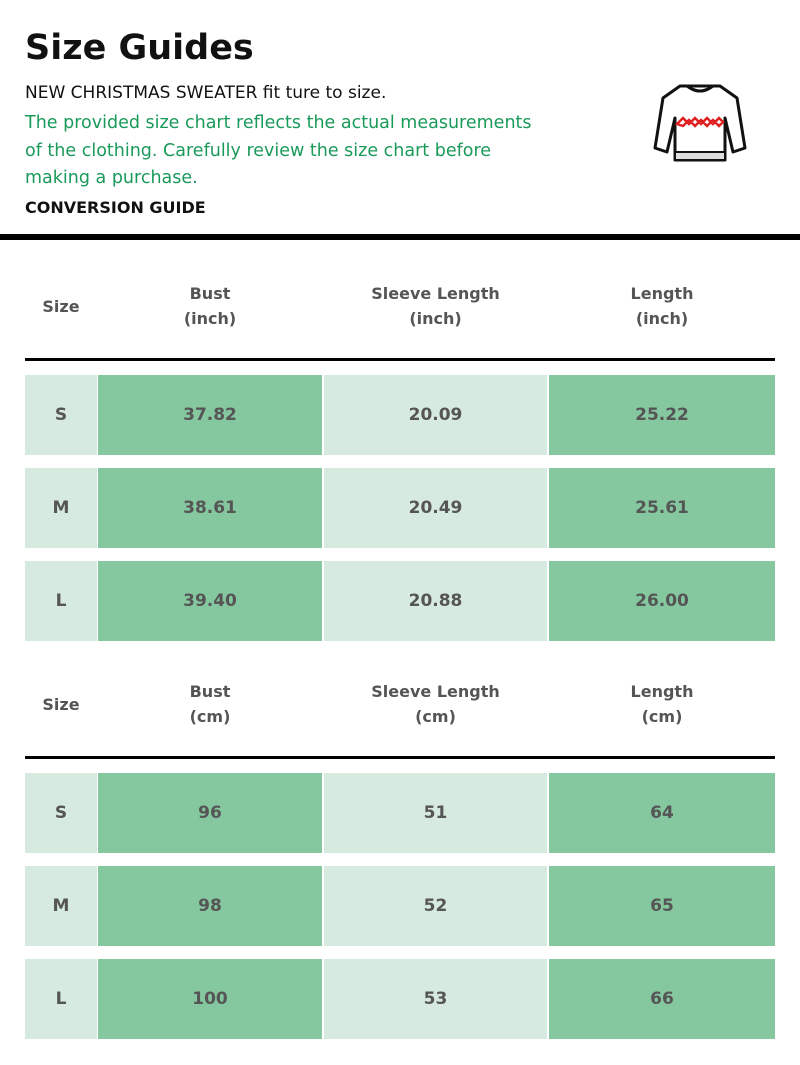 The width and height of the screenshot is (800, 1065). I want to click on sweater-icon, so click(700, 123).